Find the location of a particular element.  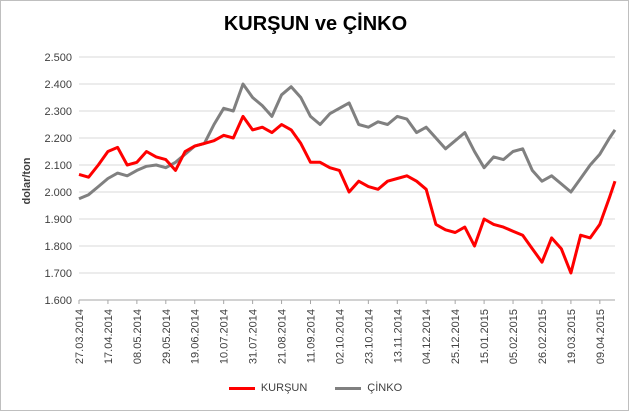

x-tick-label: 15.01.2015 is located at coordinates (485, 336).